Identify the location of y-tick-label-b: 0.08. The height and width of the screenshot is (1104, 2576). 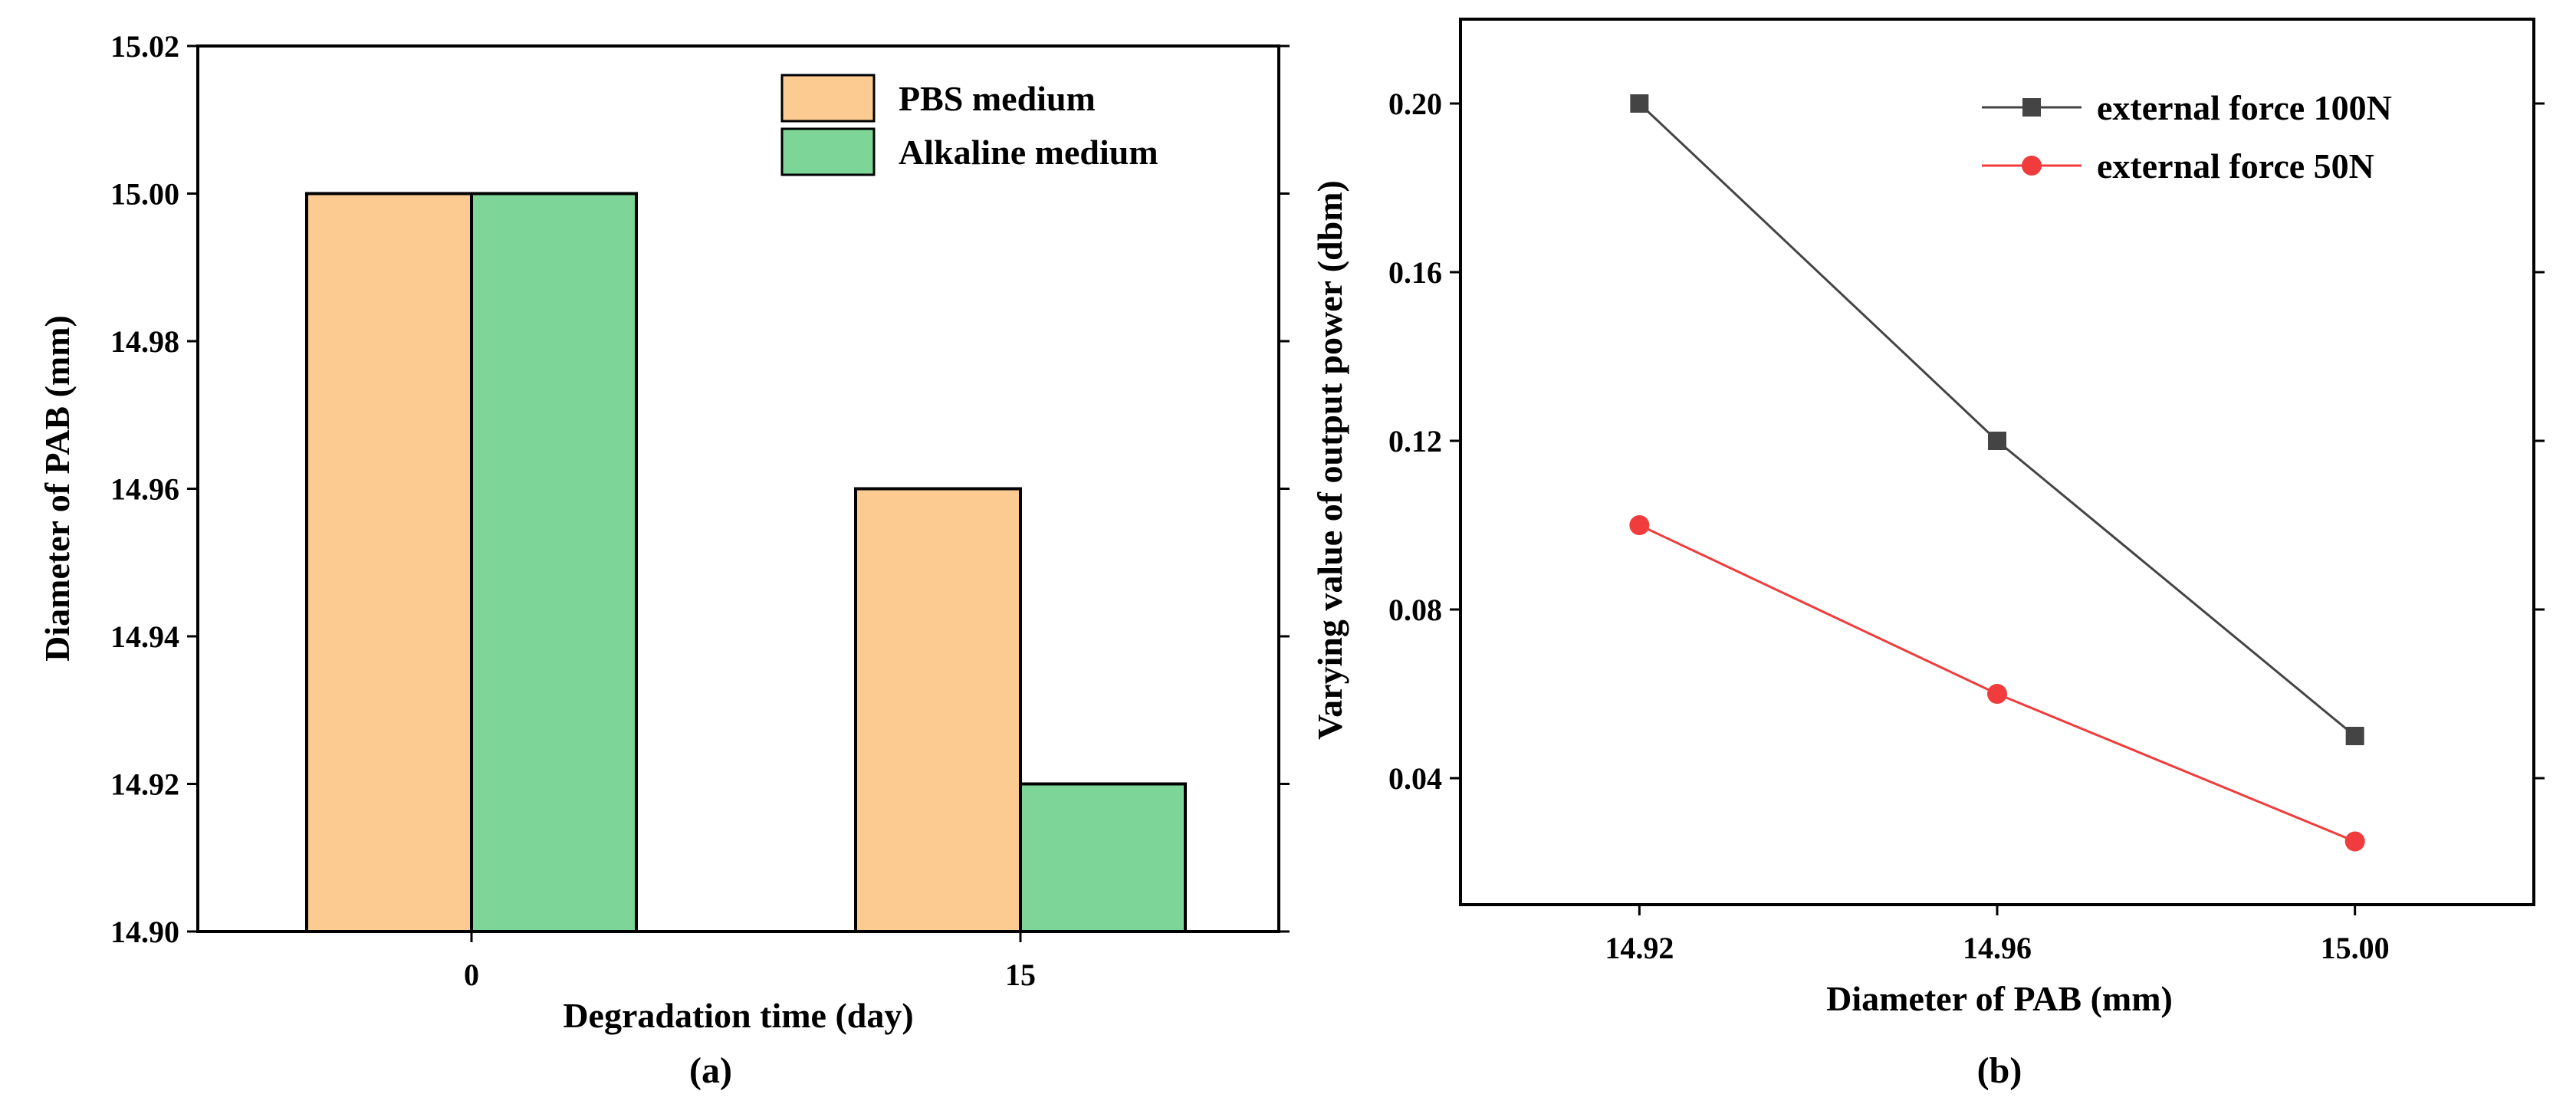
(1415, 610).